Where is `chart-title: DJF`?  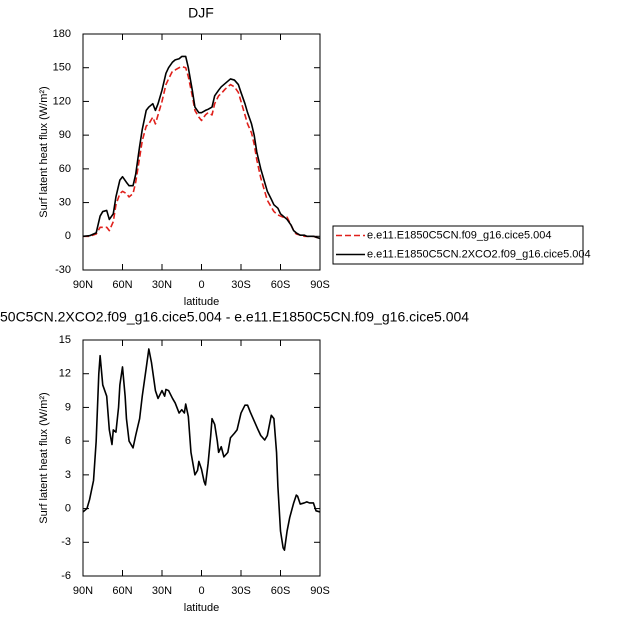 chart-title: DJF is located at coordinates (201, 13).